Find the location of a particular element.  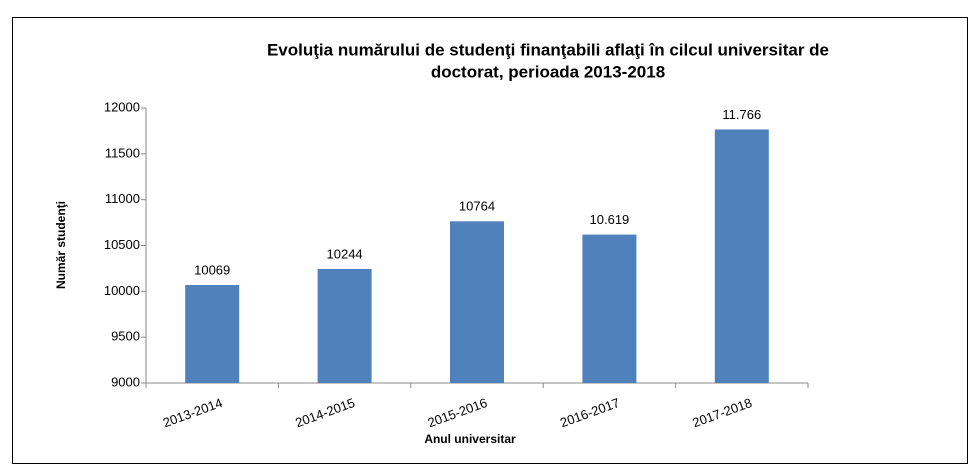

data-label: 10764 is located at coordinates (477, 206).